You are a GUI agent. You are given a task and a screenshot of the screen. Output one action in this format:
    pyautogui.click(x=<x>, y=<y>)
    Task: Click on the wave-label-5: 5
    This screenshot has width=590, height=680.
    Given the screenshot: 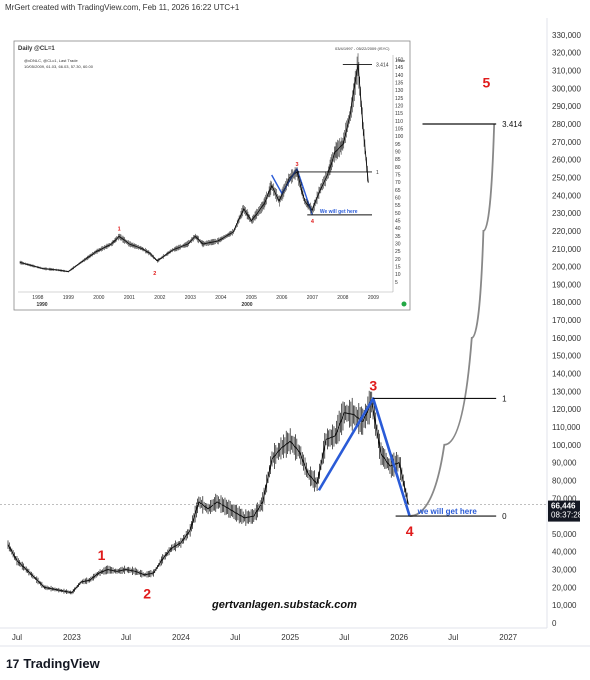 What is the action you would take?
    pyautogui.click(x=487, y=83)
    